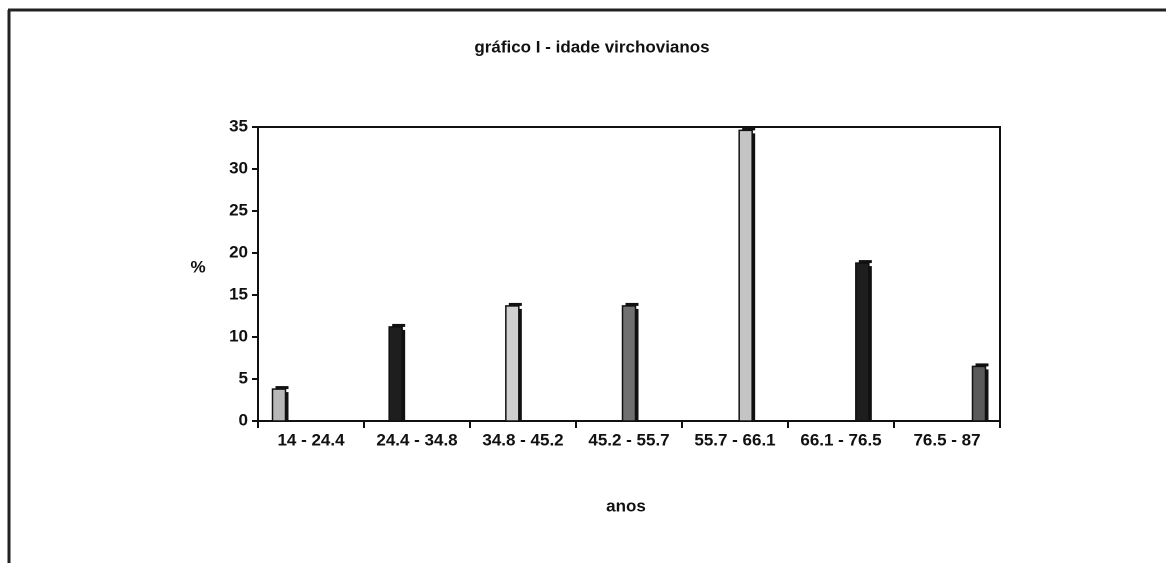 This screenshot has width=1166, height=563. I want to click on y-tick-label: 25, so click(238, 209).